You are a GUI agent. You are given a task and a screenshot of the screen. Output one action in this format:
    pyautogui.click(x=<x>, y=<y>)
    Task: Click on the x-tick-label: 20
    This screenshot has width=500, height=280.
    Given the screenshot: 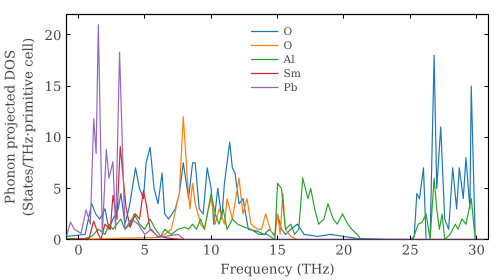 What is the action you would take?
    pyautogui.click(x=343, y=251)
    